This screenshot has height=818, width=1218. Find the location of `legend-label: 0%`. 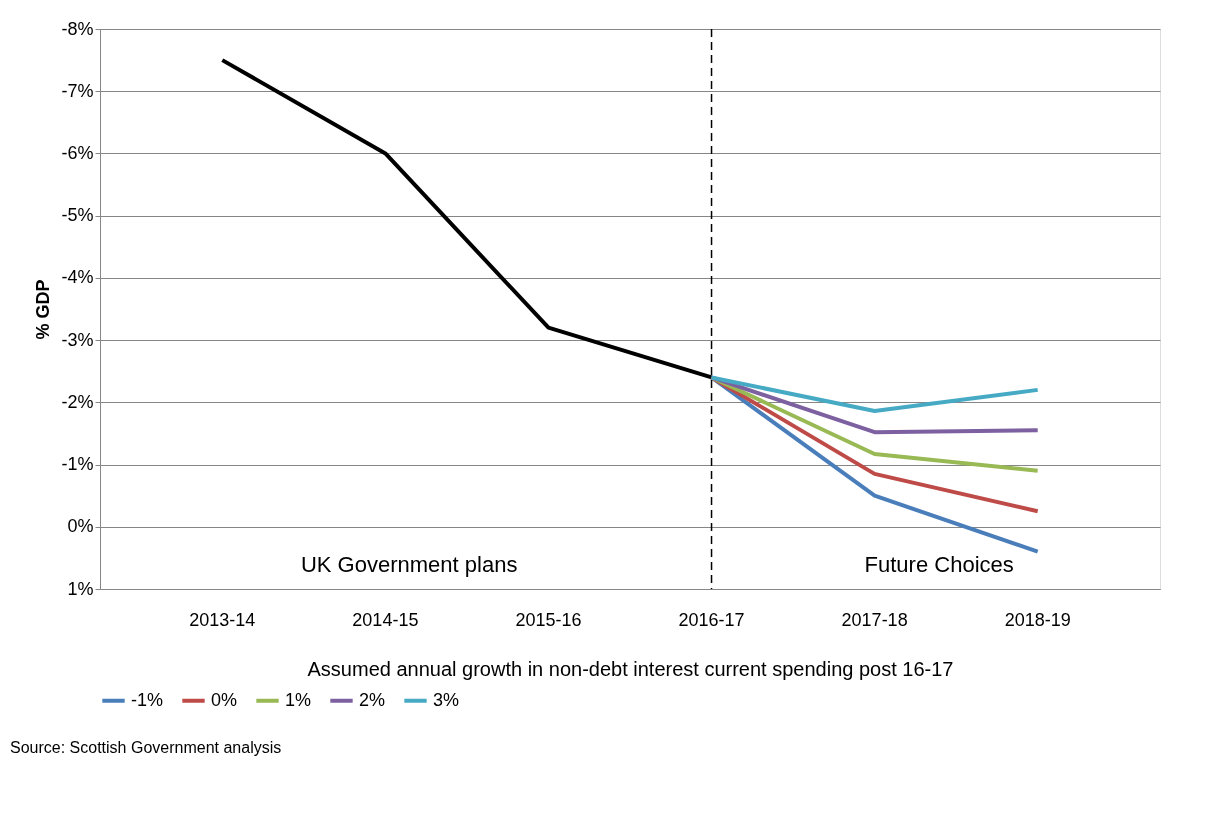

legend-label: 0% is located at coordinates (224, 699).